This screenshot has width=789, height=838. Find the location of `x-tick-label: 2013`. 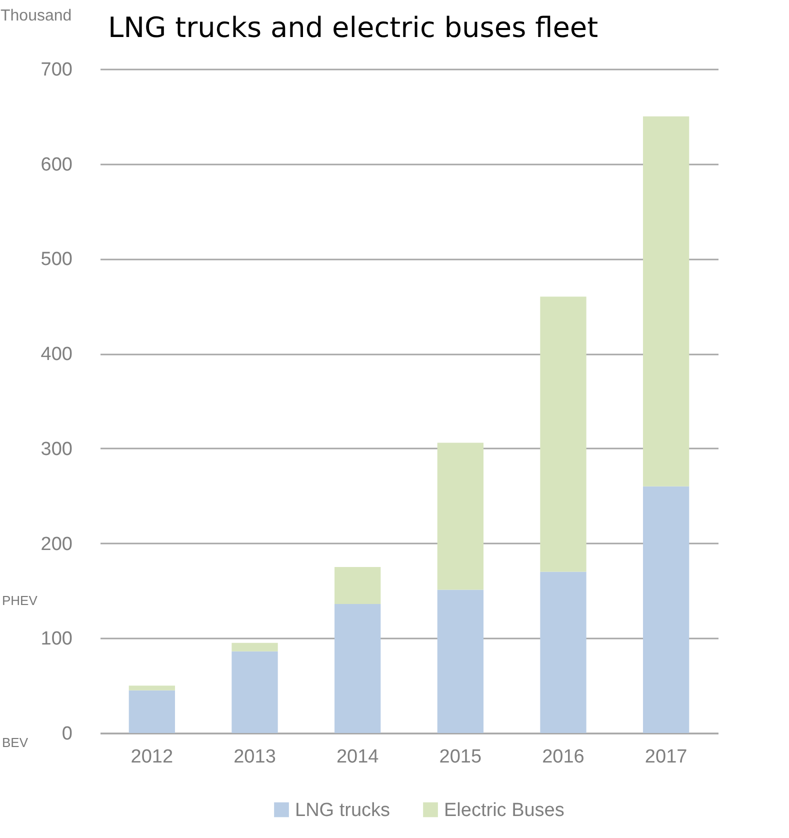

x-tick-label: 2013 is located at coordinates (255, 757).